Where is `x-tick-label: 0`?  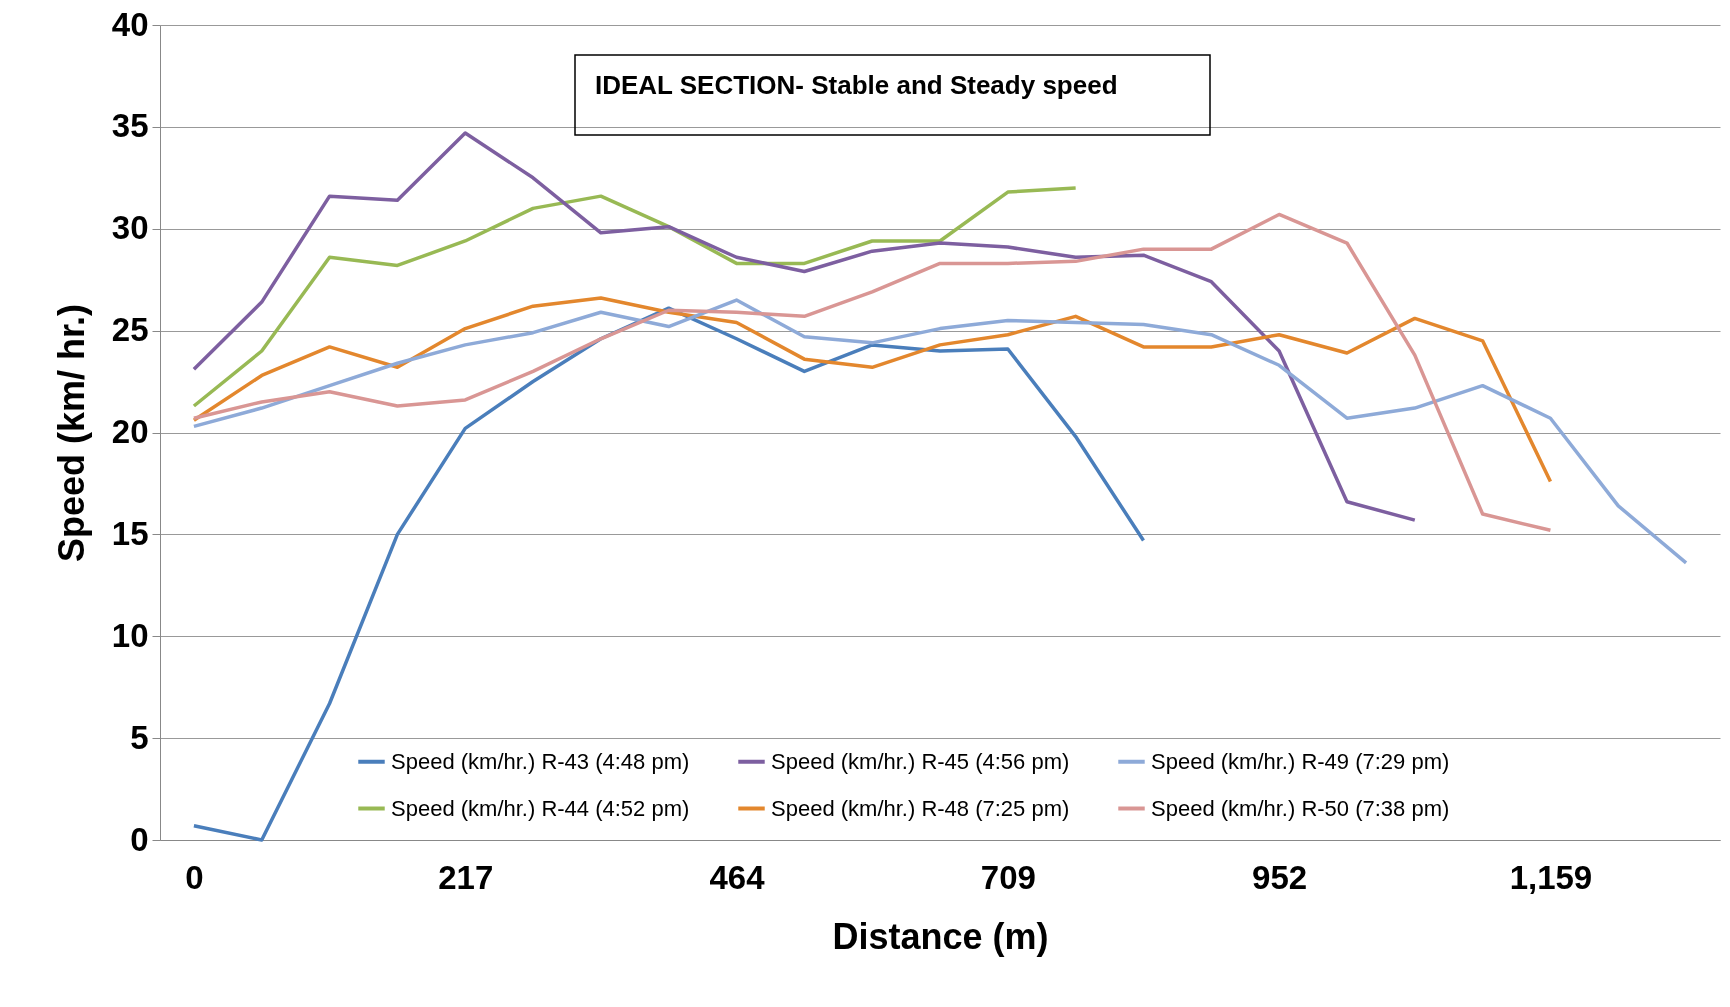
x-tick-label: 0 is located at coordinates (194, 877).